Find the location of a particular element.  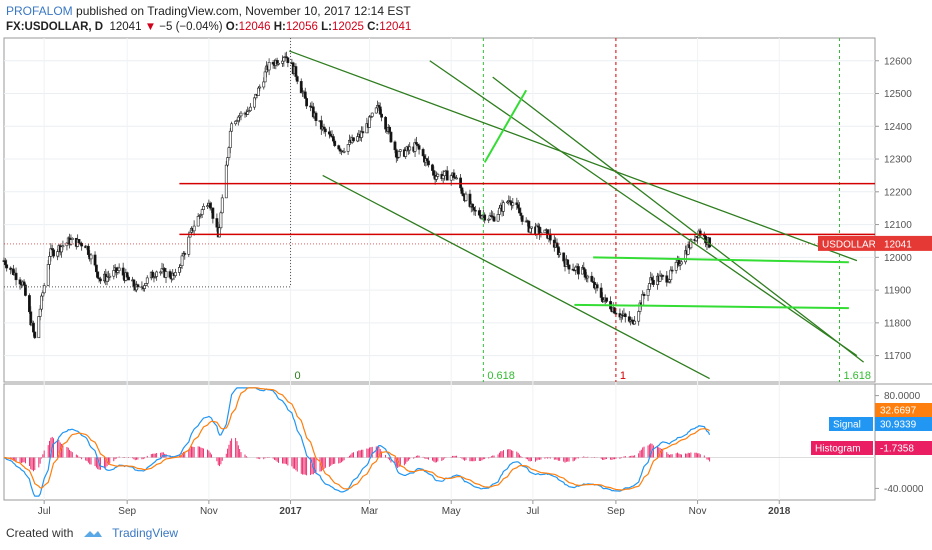

time-tick-label: 2018 is located at coordinates (779, 511).